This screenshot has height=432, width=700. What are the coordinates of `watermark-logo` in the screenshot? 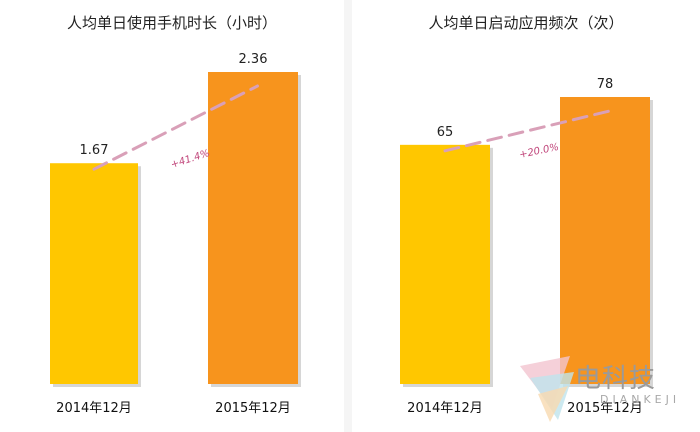 It's located at (547, 389).